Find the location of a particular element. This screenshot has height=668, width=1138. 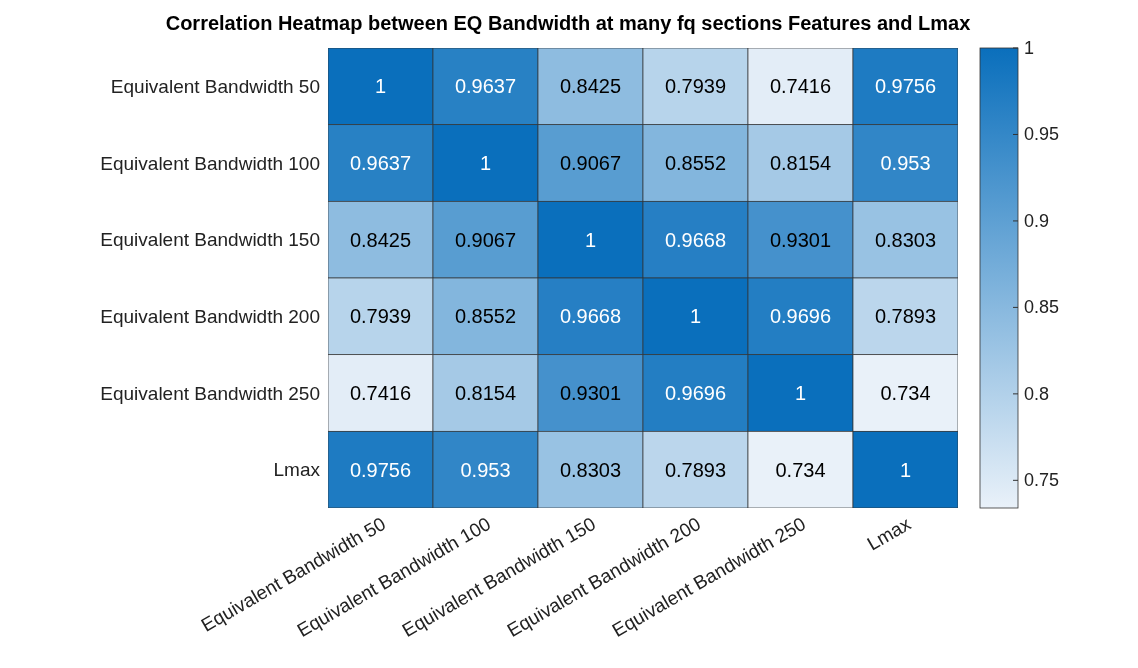

y-tick-label: Equivalent Bandwidth 250 is located at coordinates (210, 393).